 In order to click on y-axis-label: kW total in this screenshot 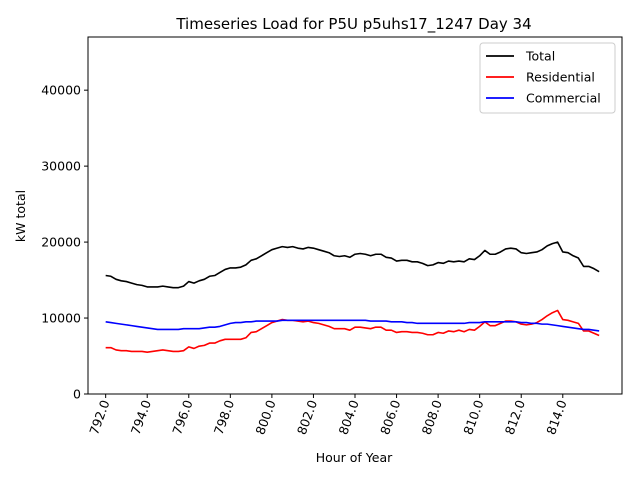, I will do `click(20, 216)`.